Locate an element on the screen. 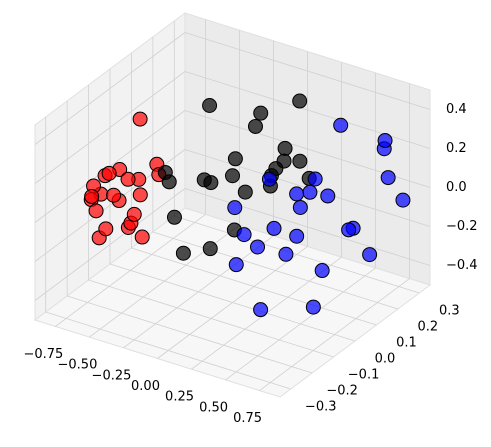 The height and width of the screenshot is (447, 491). z-tick-label: 0.2 is located at coordinates (456, 148).